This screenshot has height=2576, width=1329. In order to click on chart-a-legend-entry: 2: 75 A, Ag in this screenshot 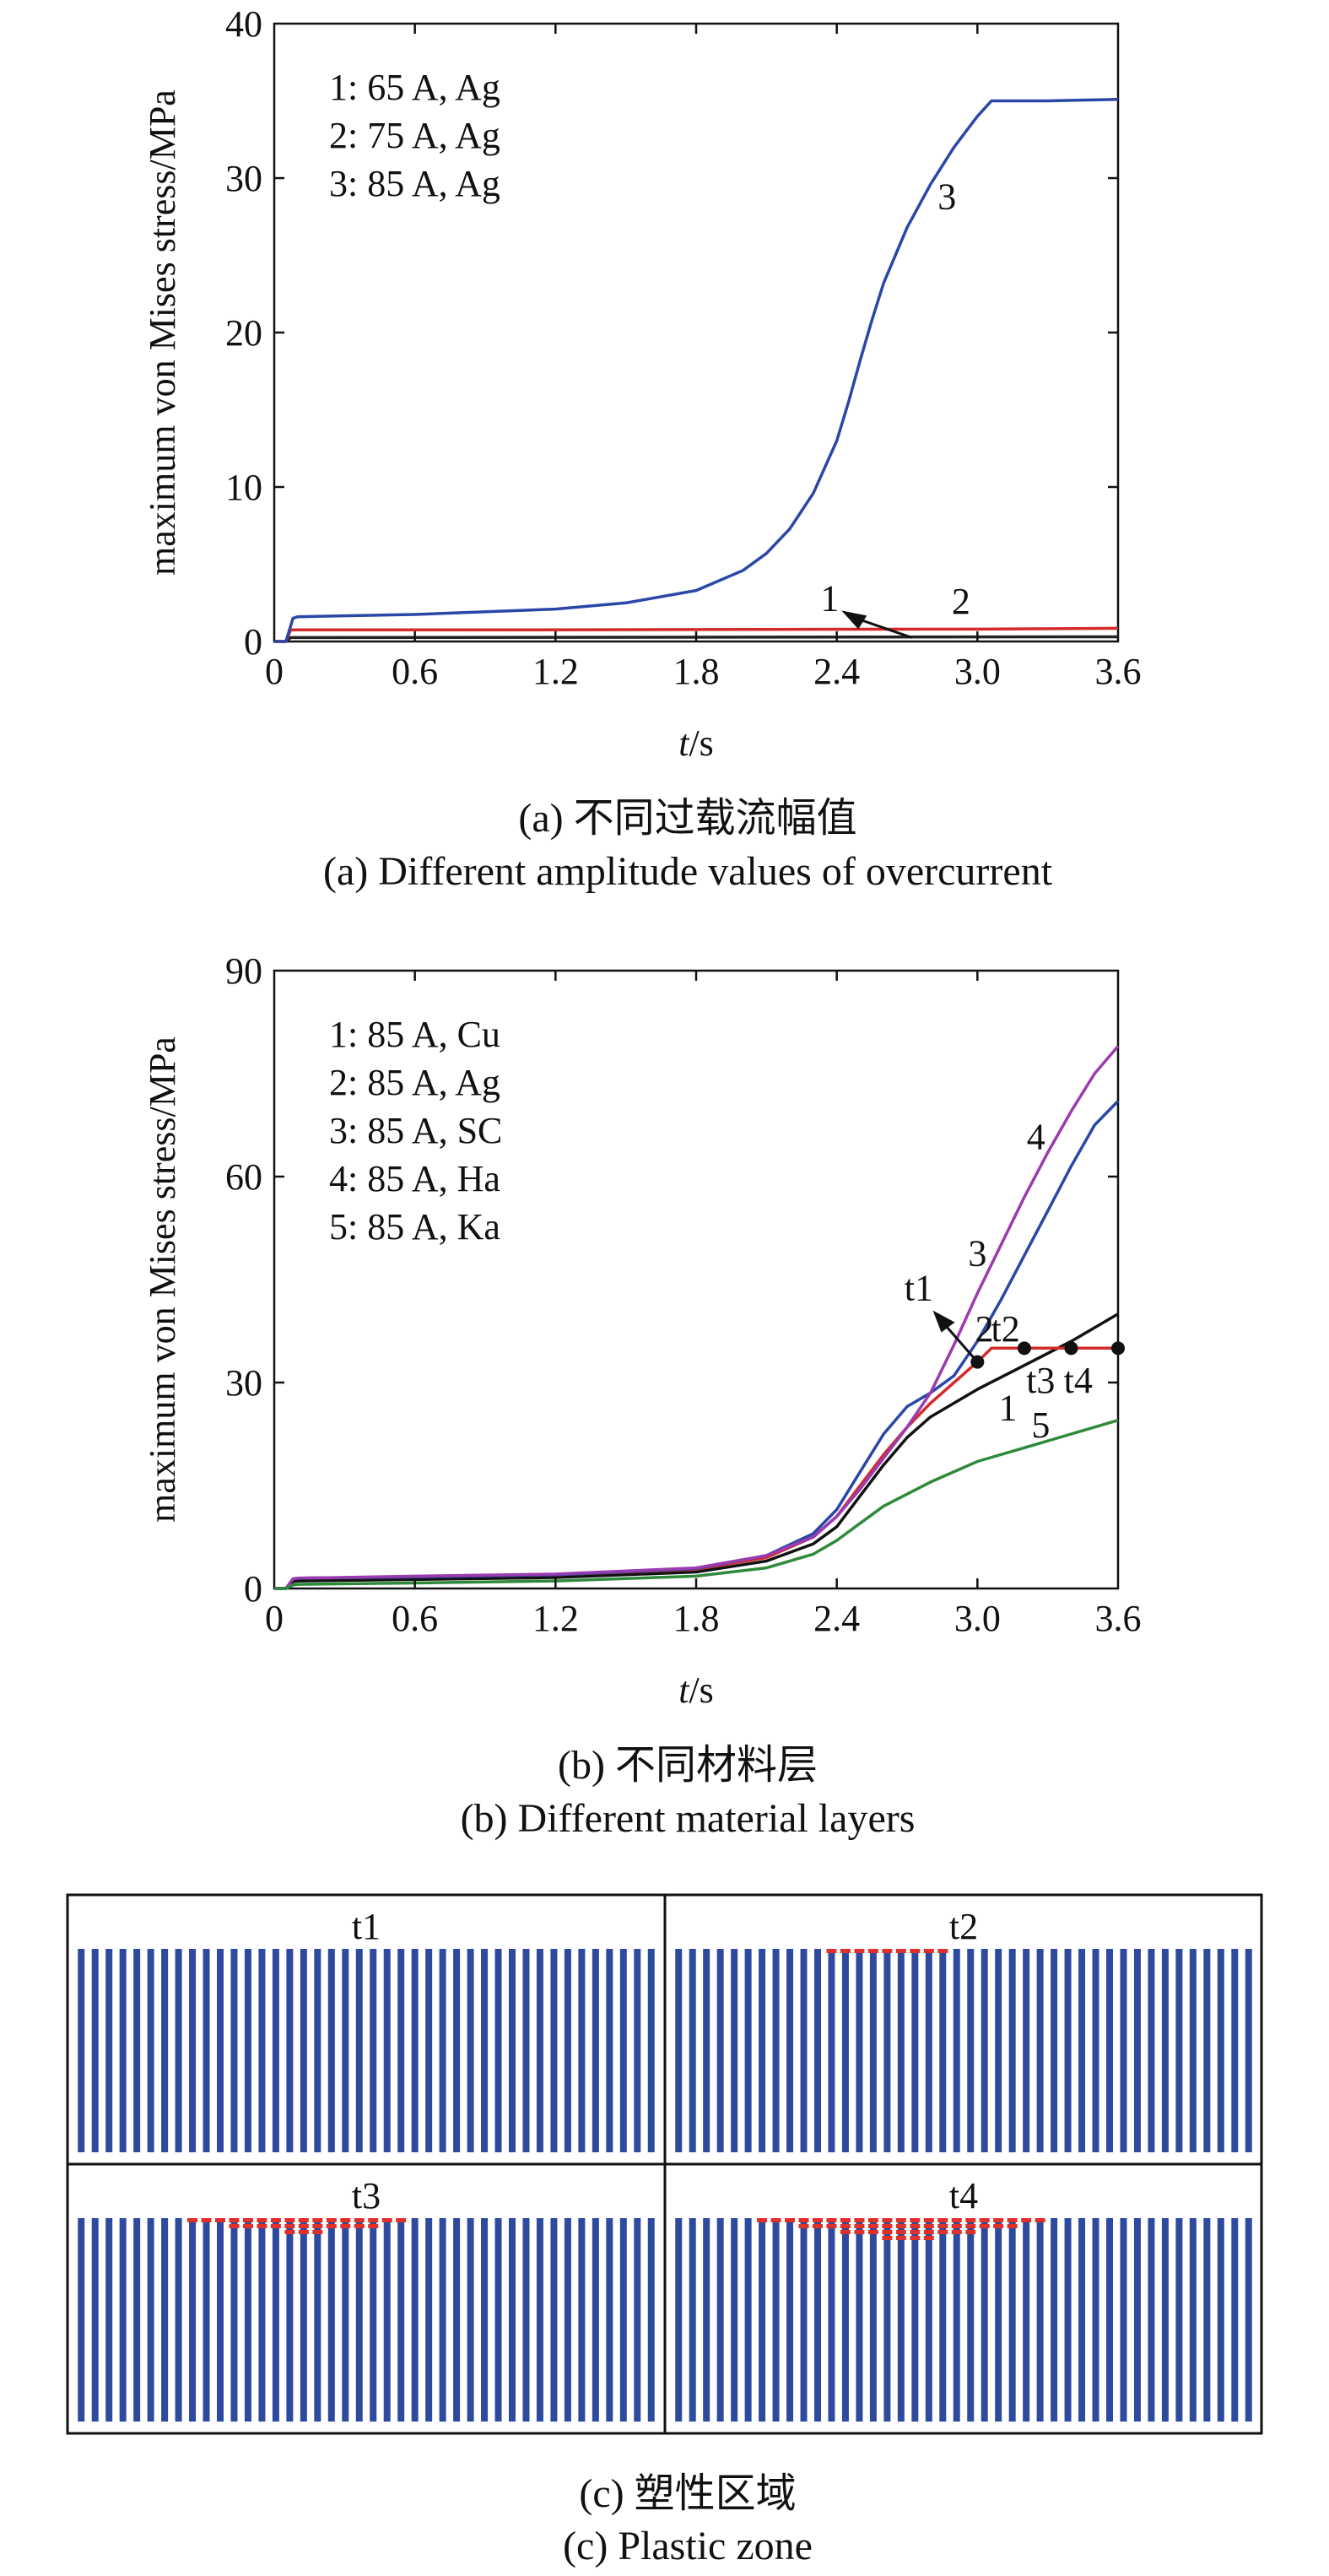, I will do `click(414, 135)`.